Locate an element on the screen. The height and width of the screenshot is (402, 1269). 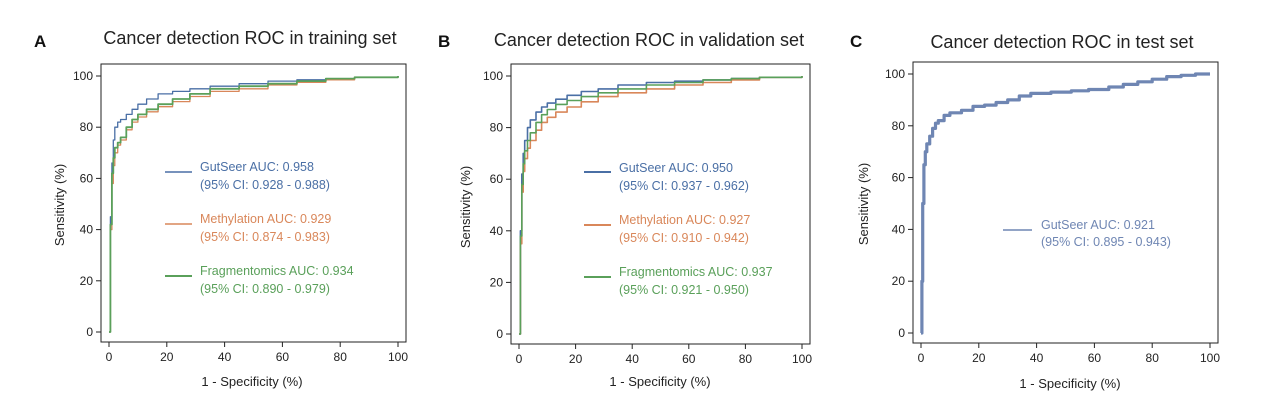
panel-c-lines is located at coordinates (1065, 203).